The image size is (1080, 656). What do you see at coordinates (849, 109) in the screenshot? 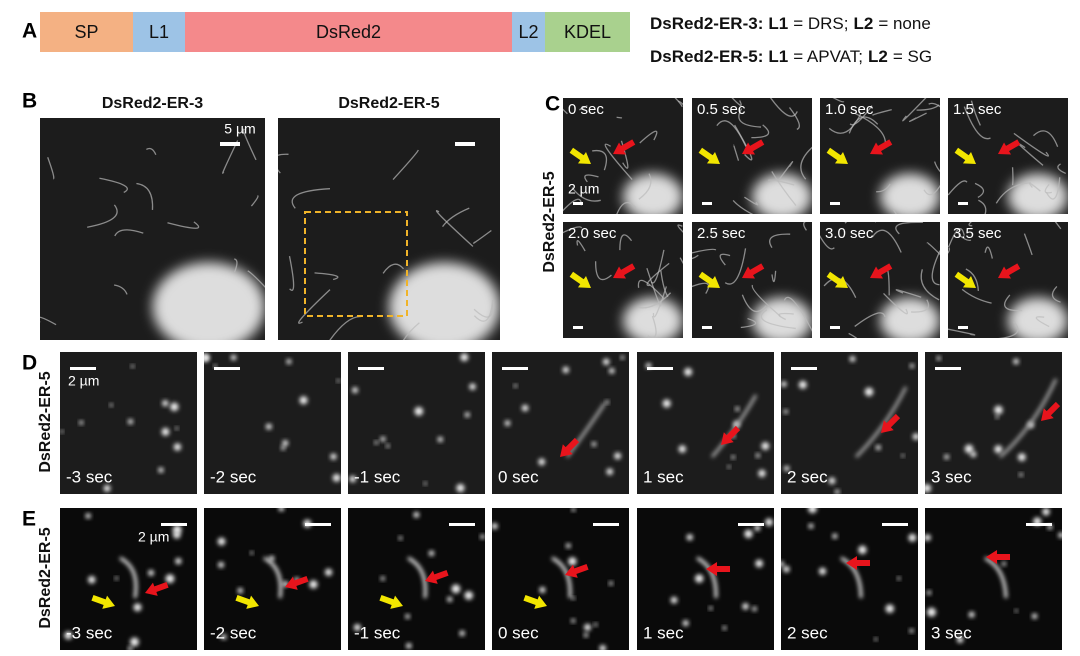
I see `time-label: 1.0 sec` at bounding box center [849, 109].